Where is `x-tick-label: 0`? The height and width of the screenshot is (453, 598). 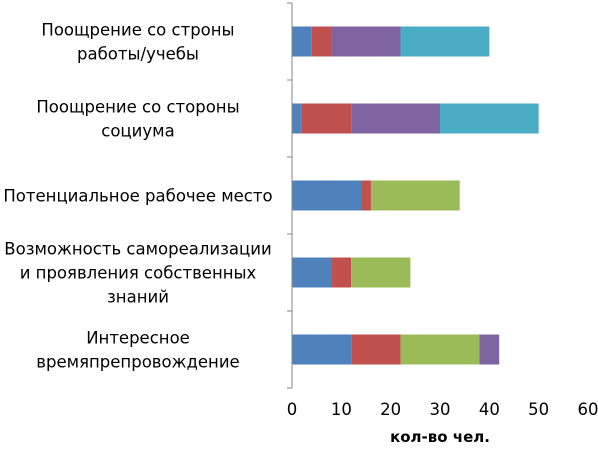
x-tick-label: 0 is located at coordinates (292, 409).